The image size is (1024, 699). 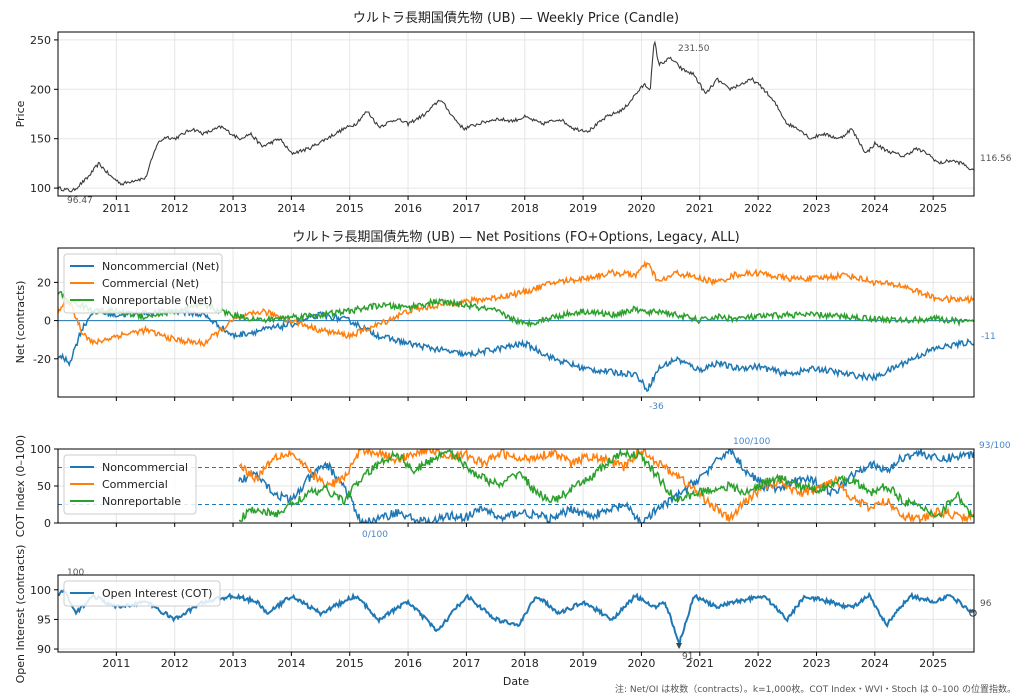 I want to click on annotation-label: -11, so click(x=988, y=337).